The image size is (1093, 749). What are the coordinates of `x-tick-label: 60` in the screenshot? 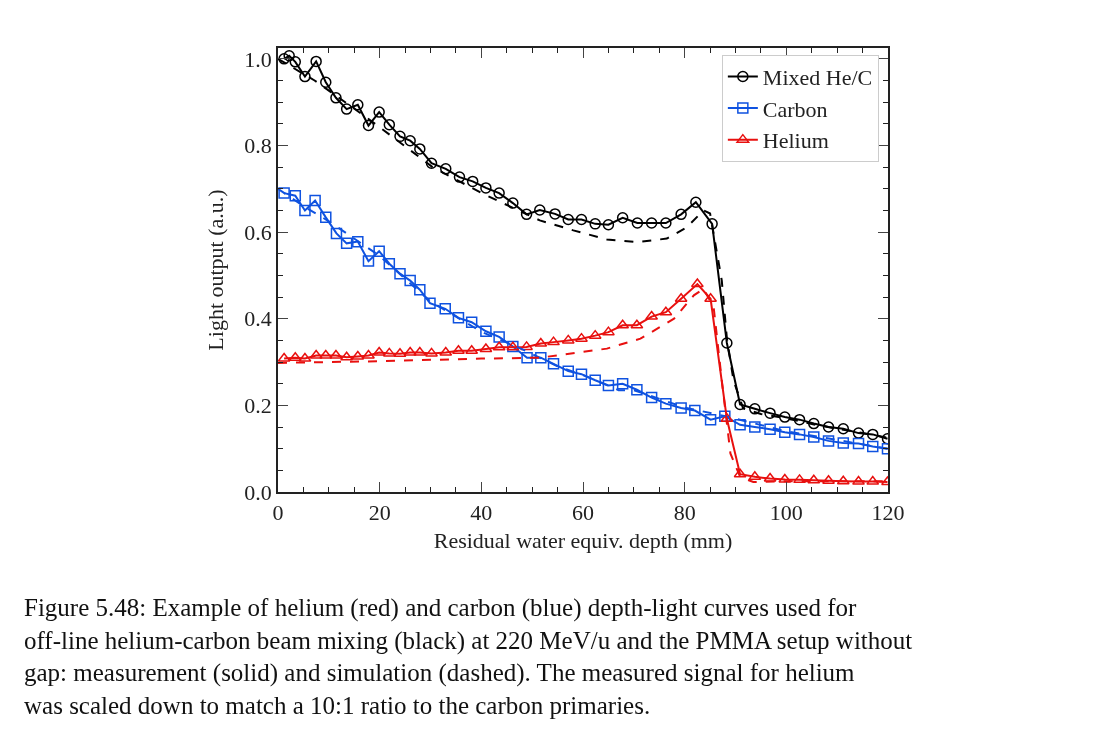 It's located at (583, 513).